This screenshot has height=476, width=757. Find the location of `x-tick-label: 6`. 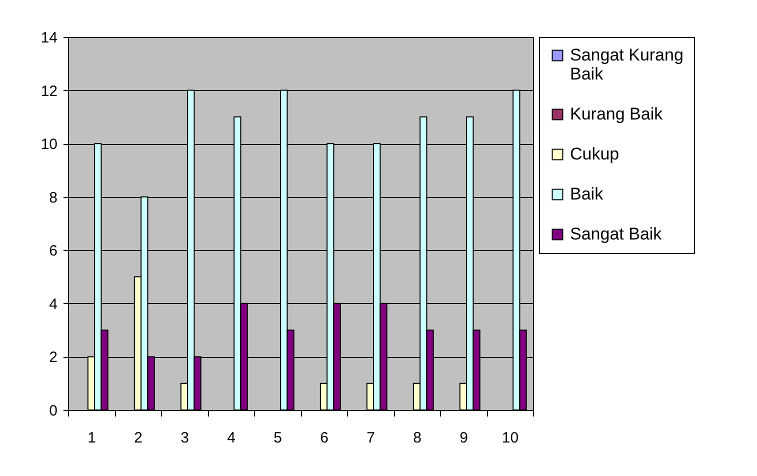

x-tick-label: 6 is located at coordinates (324, 438).